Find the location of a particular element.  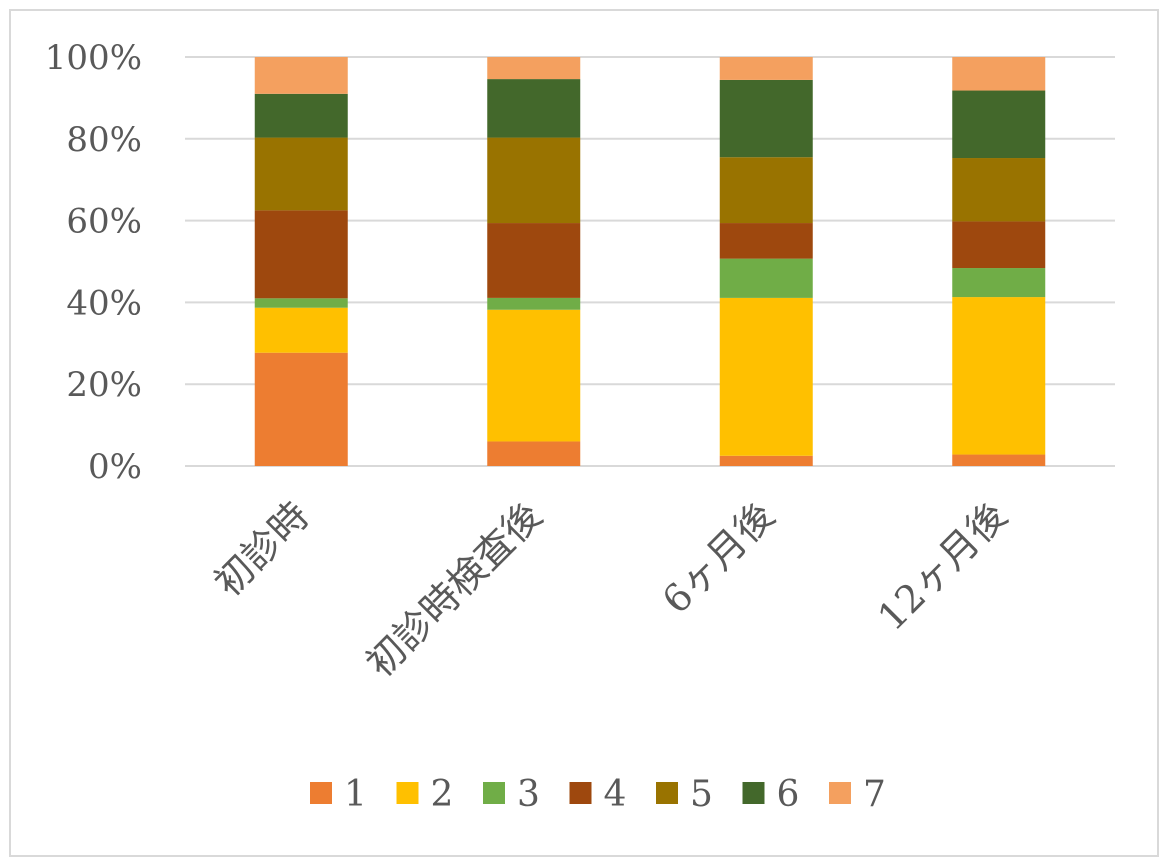

x-category-label: 6ヶ月後 is located at coordinates (718, 557).